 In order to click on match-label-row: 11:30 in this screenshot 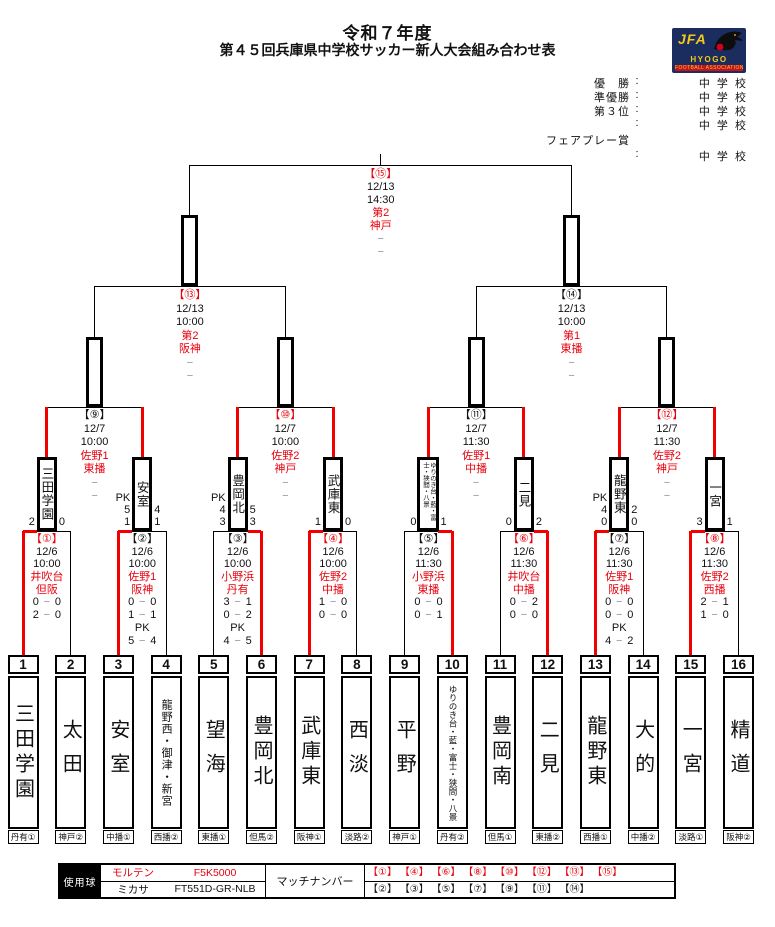, I will do `click(714, 564)`.